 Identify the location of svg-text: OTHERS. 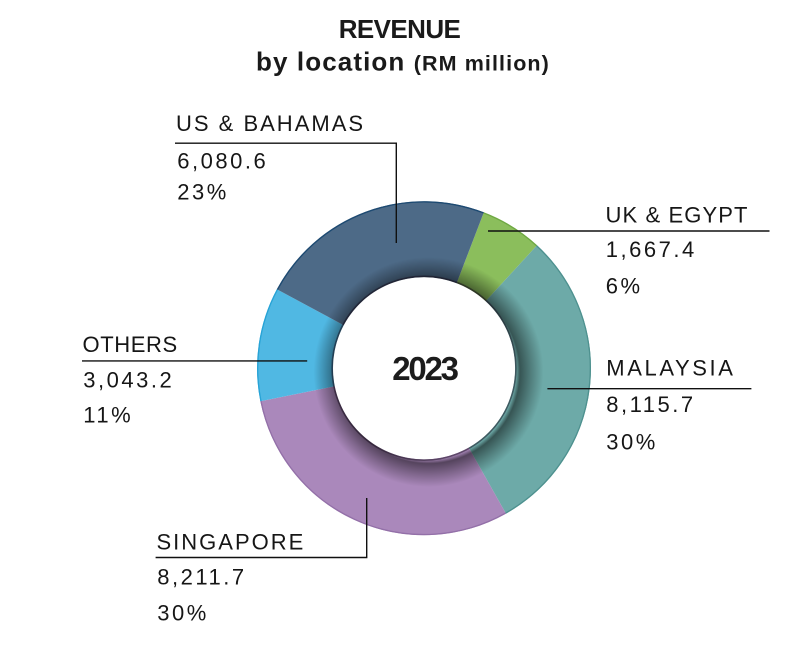
(130, 344).